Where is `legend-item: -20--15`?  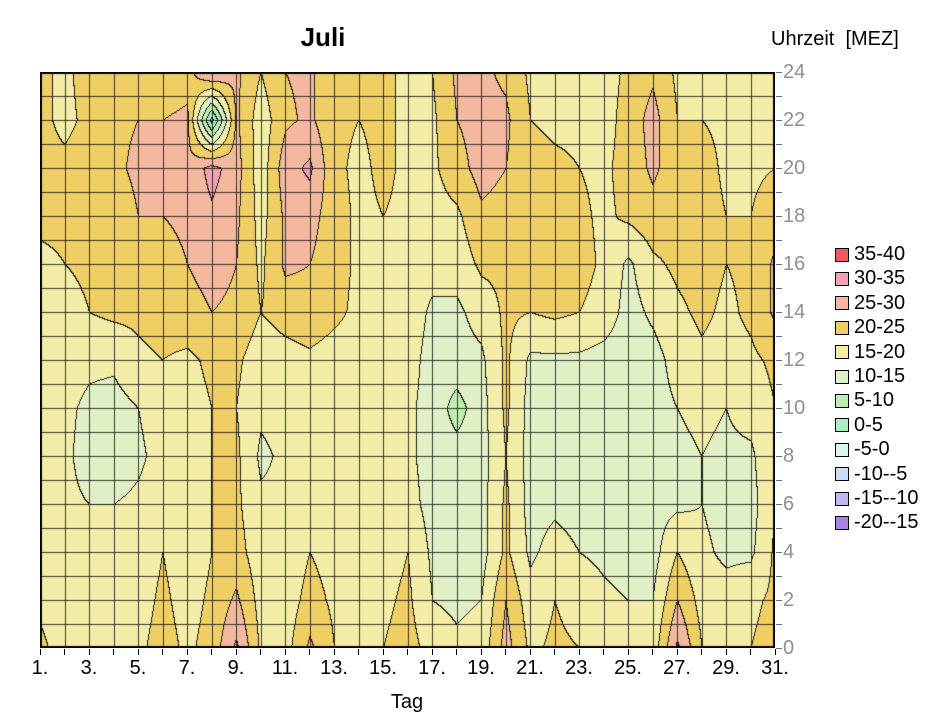 legend-item: -20--15 is located at coordinates (876, 523).